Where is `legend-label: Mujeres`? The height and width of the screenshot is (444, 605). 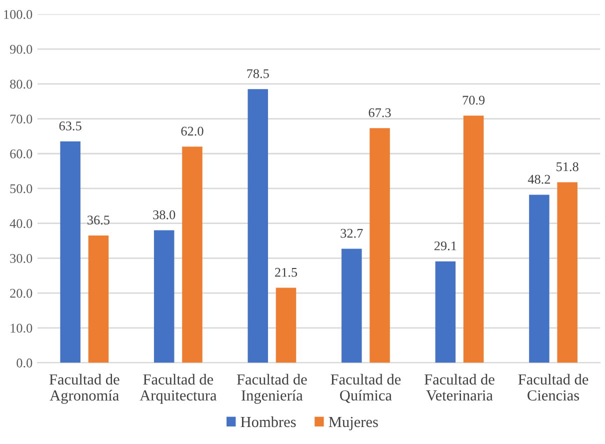 legend-label: Mujeres is located at coordinates (353, 423).